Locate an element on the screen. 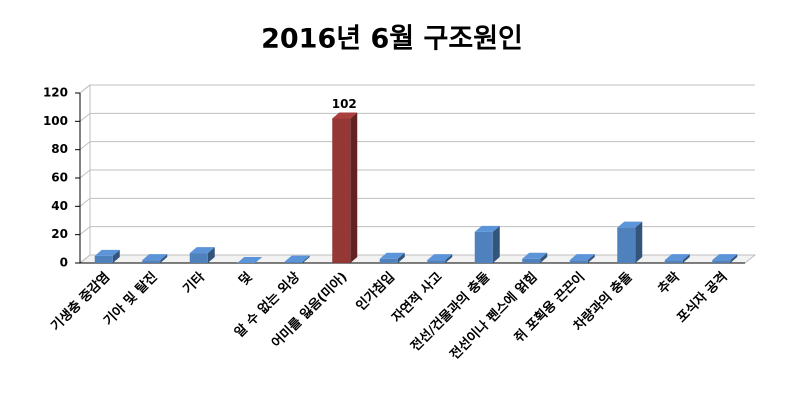 This screenshot has width=785, height=414. chart-title: 2016년 6월 구조원인 is located at coordinates (392, 39).